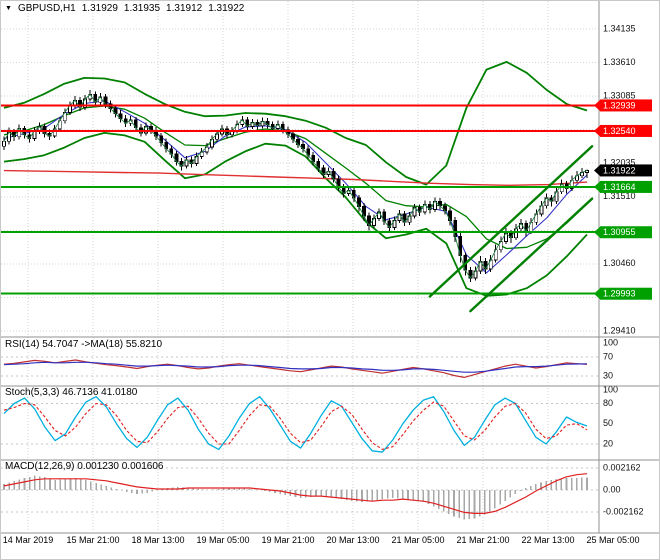 This screenshot has width=660, height=560. Describe the element at coordinates (608, 443) in the screenshot. I see `indicator-axis-label: 20` at that location.